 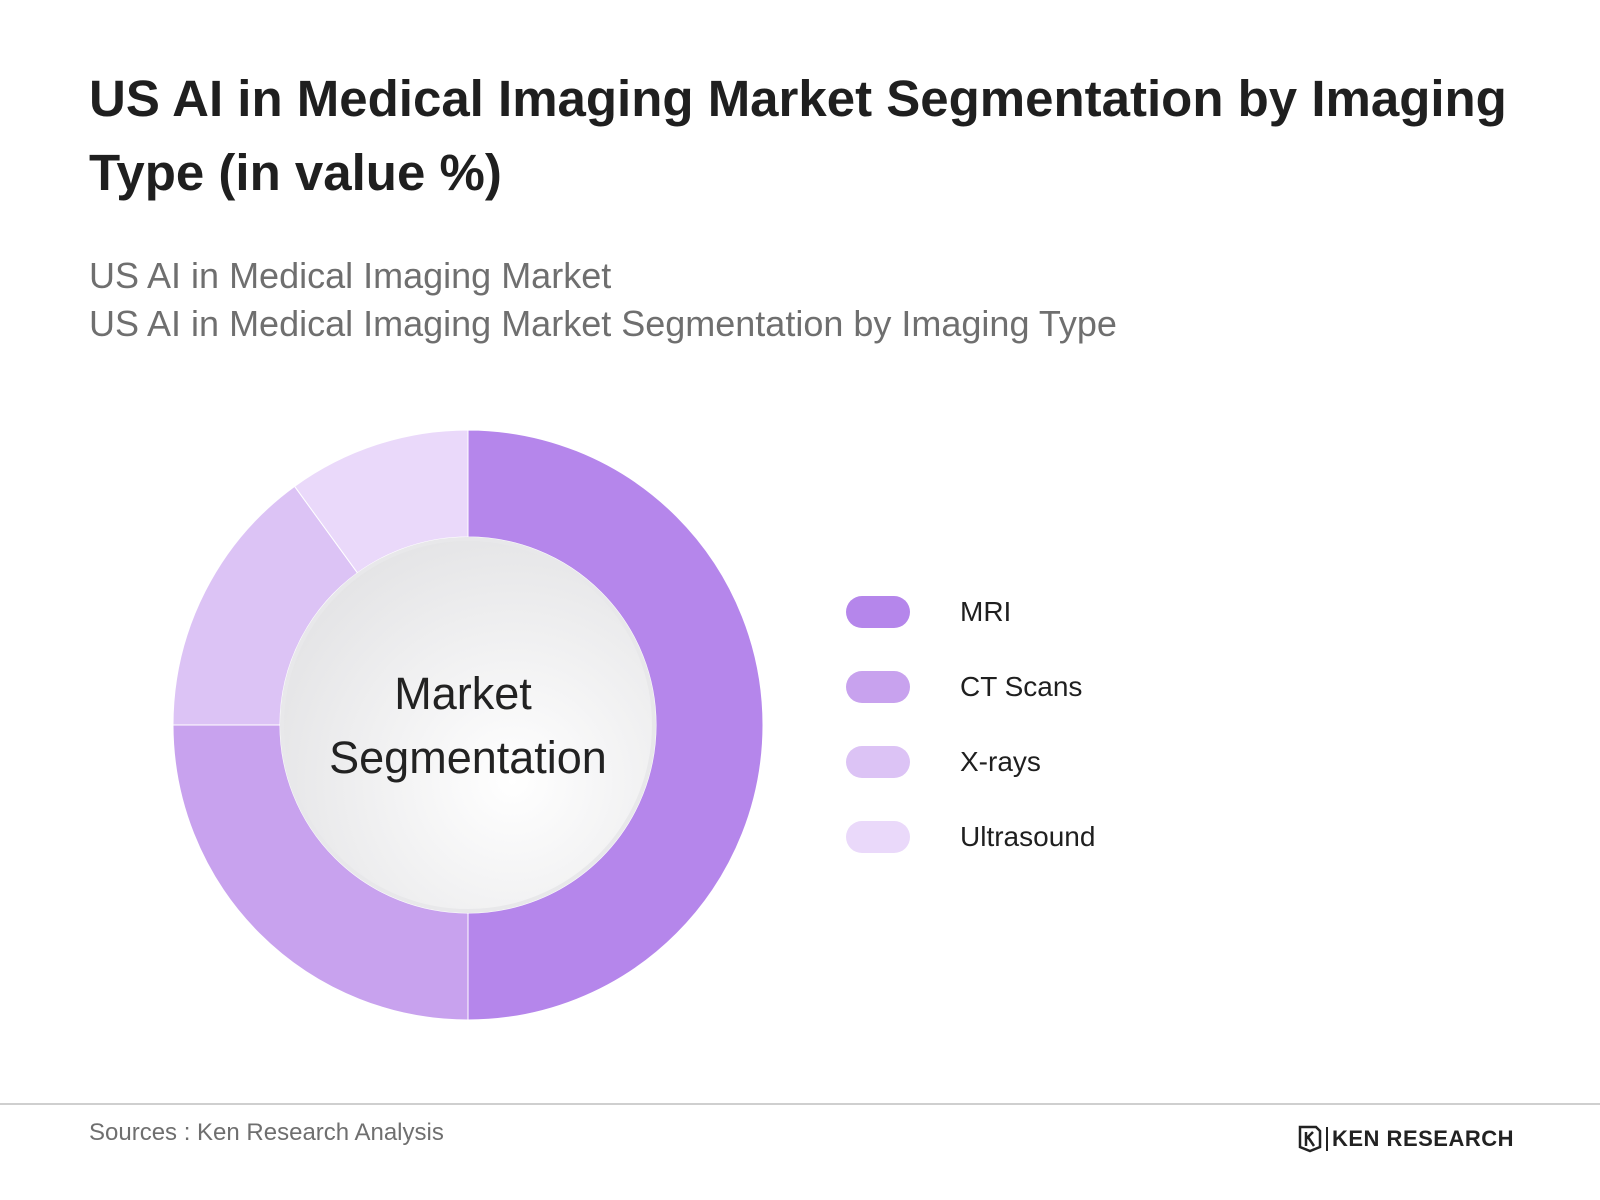 I want to click on source-note: Sources : Ken Research Analysis, so click(x=266, y=1132).